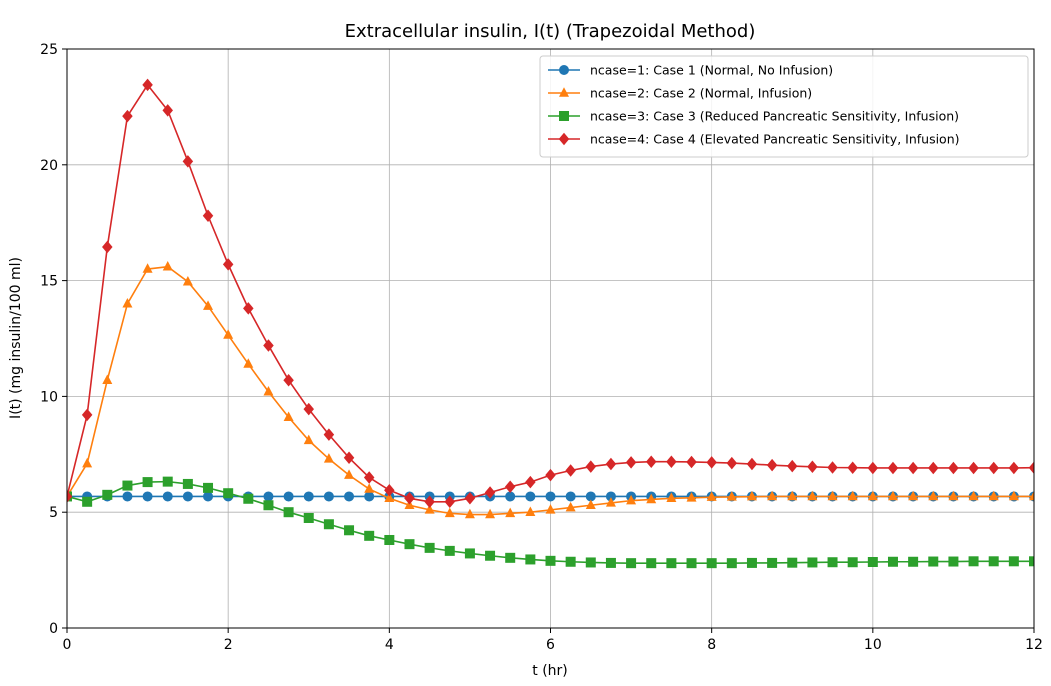  What do you see at coordinates (53, 629) in the screenshot?
I see `y-tick-label: 0` at bounding box center [53, 629].